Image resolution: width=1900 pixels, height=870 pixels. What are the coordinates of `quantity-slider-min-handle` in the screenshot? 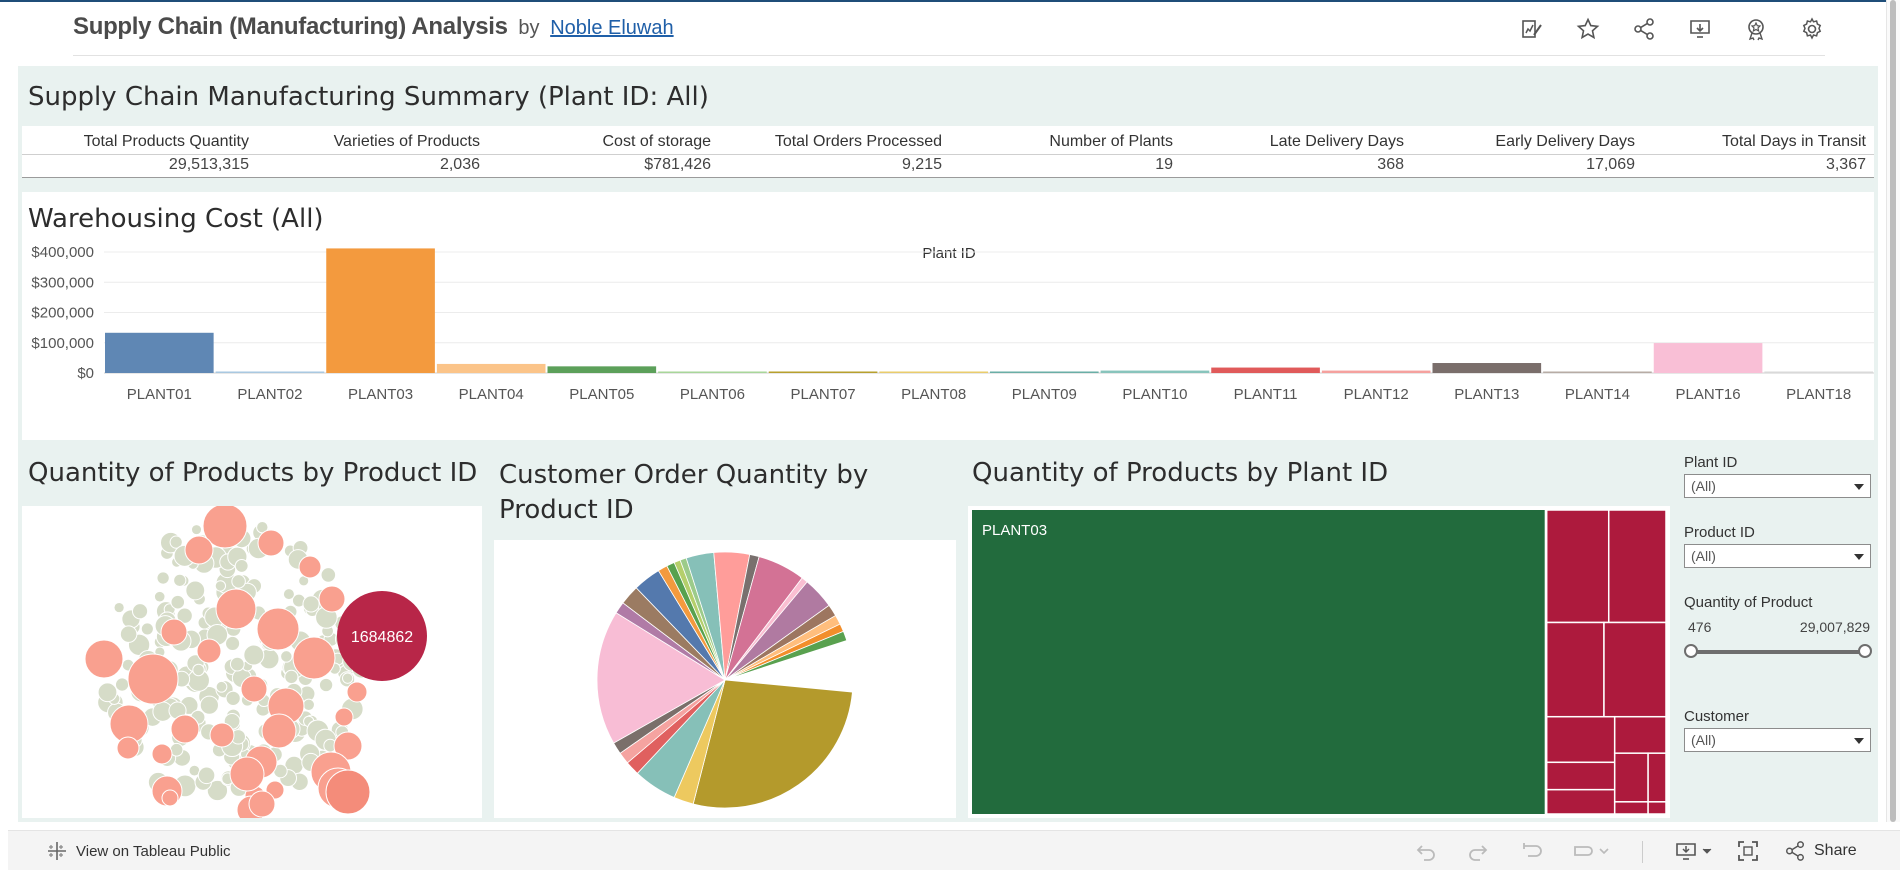 It's located at (1691, 651).